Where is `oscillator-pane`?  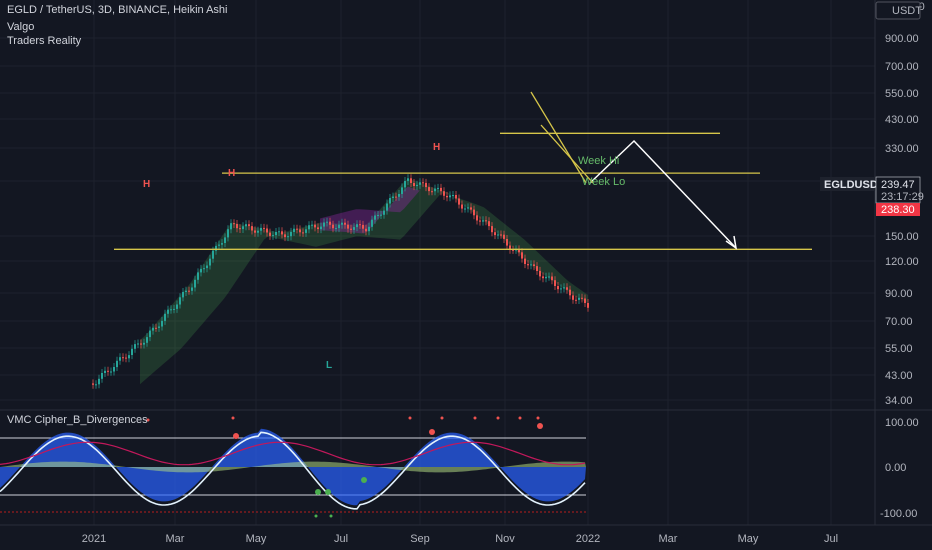
oscillator-pane is located at coordinates (293, 467).